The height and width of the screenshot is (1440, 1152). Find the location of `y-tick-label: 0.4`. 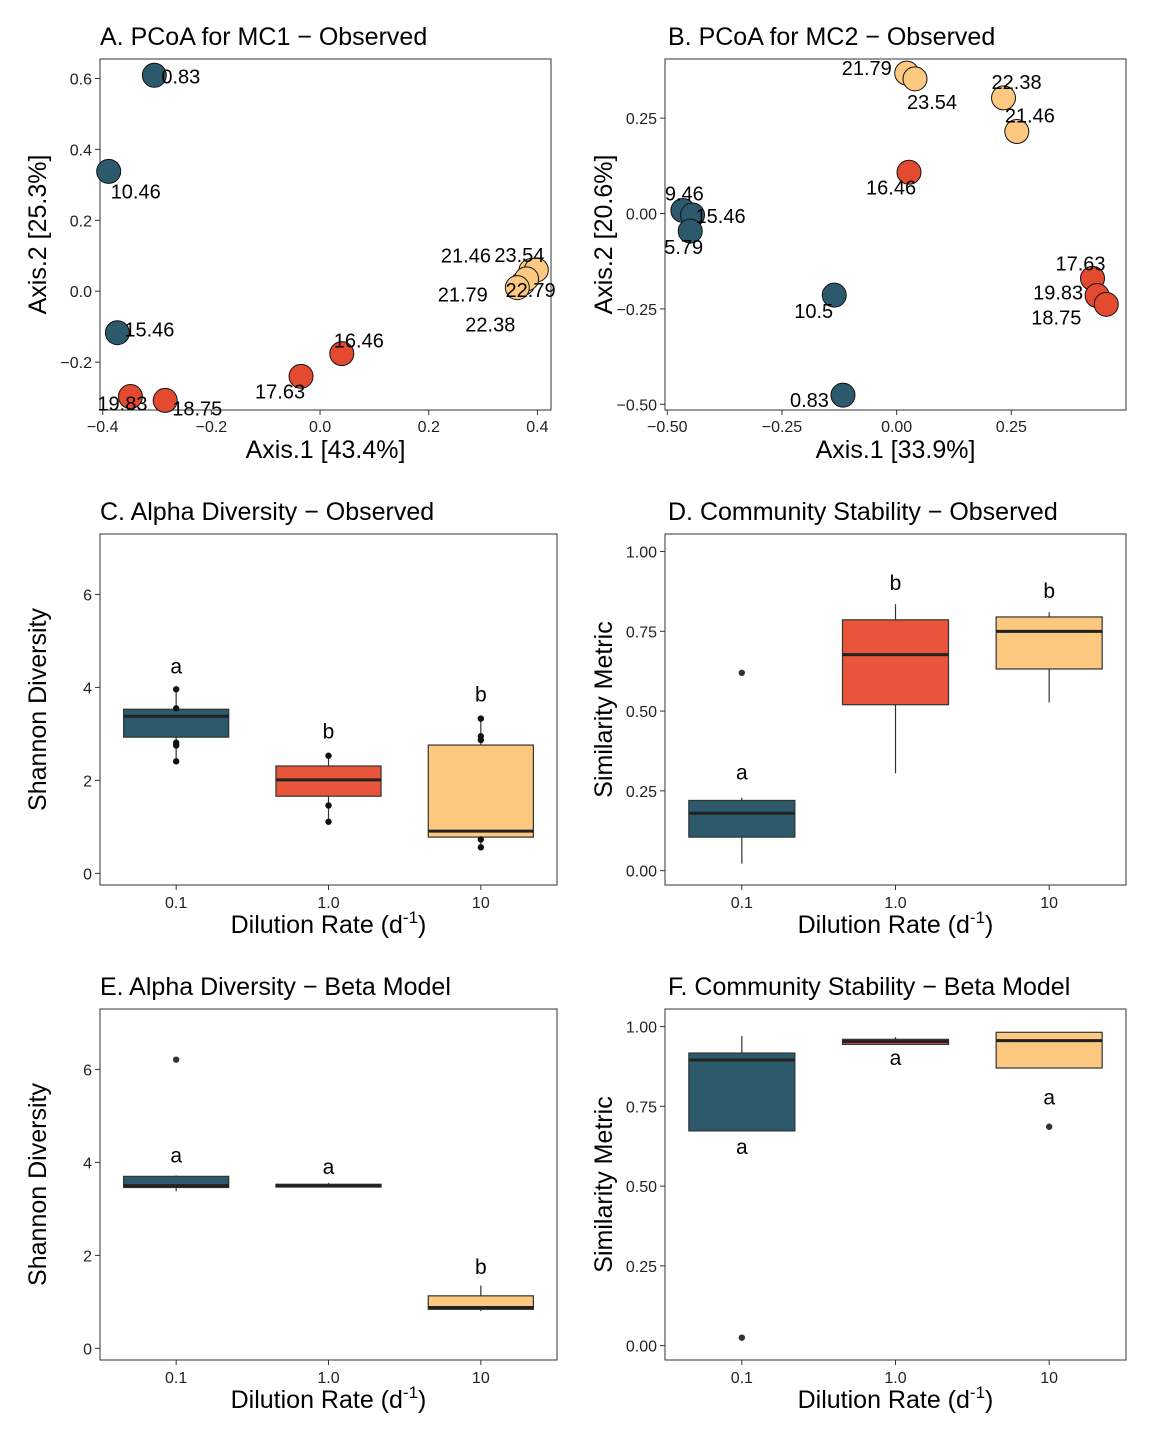

y-tick-label: 0.4 is located at coordinates (81, 150).